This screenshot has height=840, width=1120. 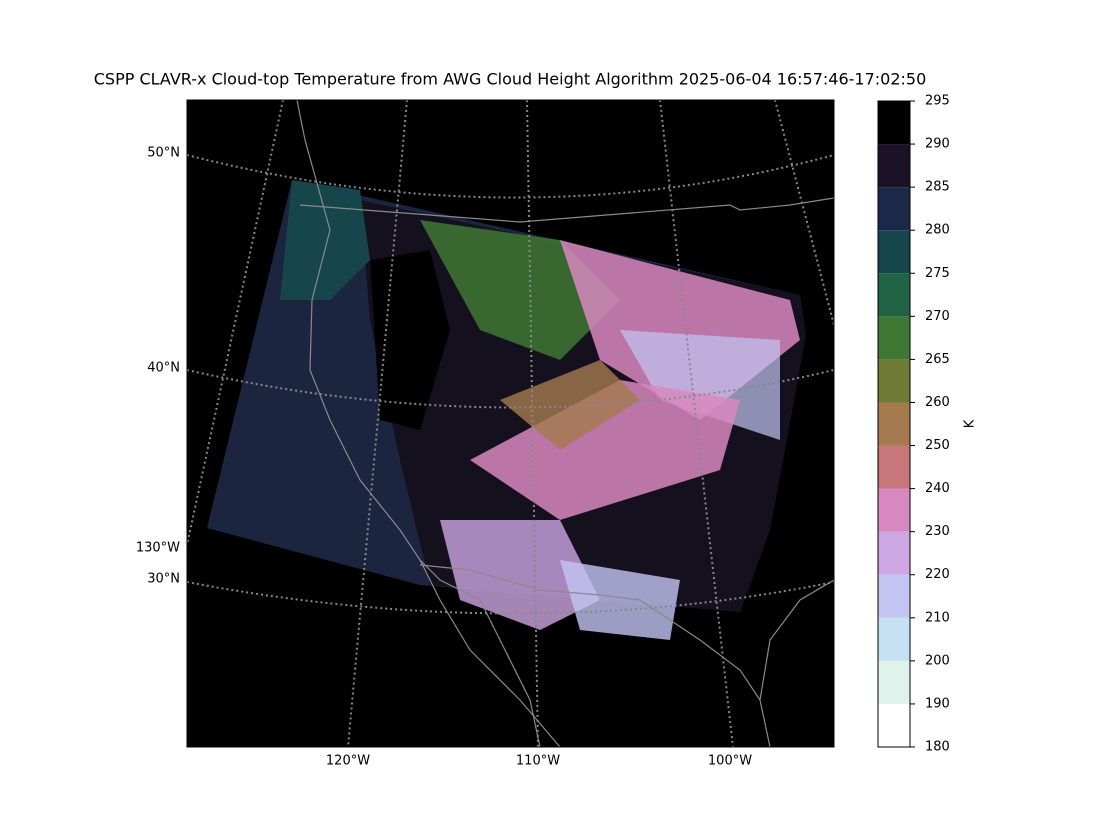 What do you see at coordinates (348, 761) in the screenshot?
I see `lon-label: 120°W` at bounding box center [348, 761].